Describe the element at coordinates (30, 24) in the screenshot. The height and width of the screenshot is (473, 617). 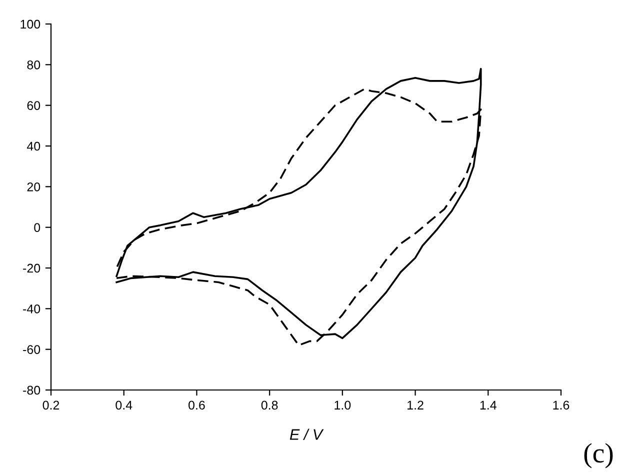
I see `y-tick-label: 100` at that location.